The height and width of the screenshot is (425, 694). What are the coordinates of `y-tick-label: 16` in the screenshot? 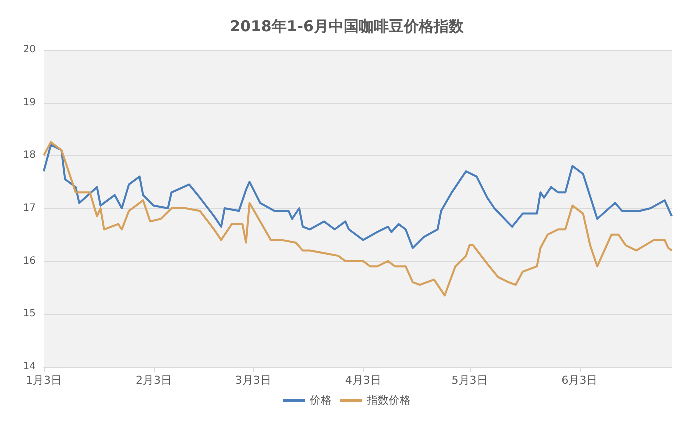 It's located at (29, 261).